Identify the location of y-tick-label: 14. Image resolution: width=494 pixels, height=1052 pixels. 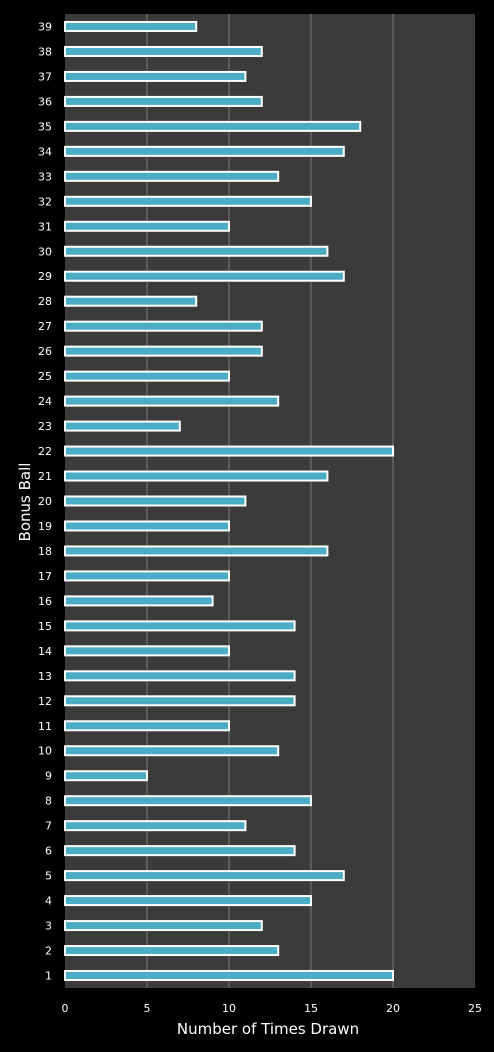
(45, 651).